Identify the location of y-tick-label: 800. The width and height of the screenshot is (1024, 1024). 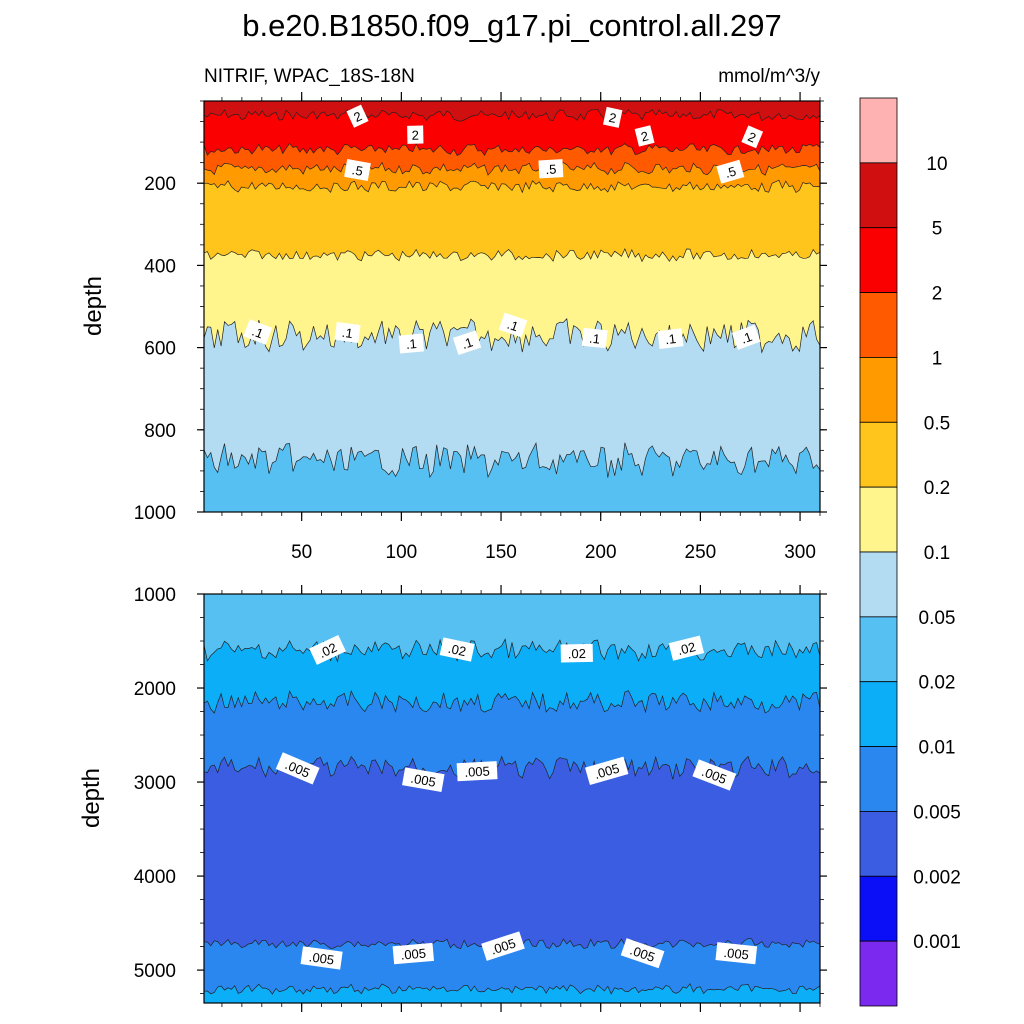
(160, 431).